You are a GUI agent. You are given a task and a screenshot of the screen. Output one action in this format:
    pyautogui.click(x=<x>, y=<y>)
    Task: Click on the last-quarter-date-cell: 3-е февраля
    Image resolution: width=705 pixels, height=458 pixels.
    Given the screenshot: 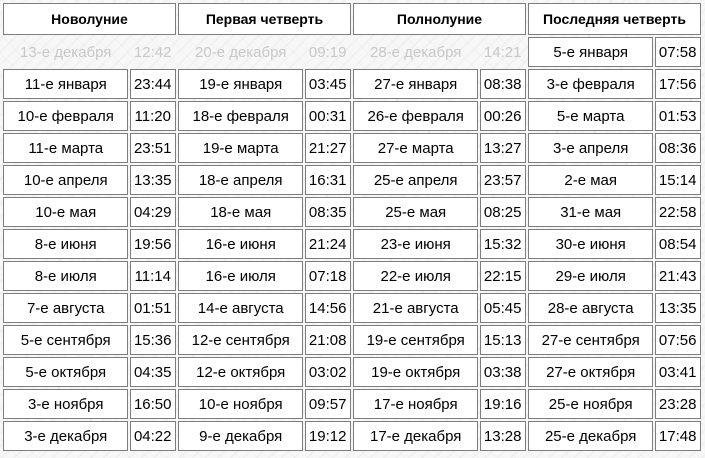 What is the action you would take?
    pyautogui.click(x=590, y=84)
    